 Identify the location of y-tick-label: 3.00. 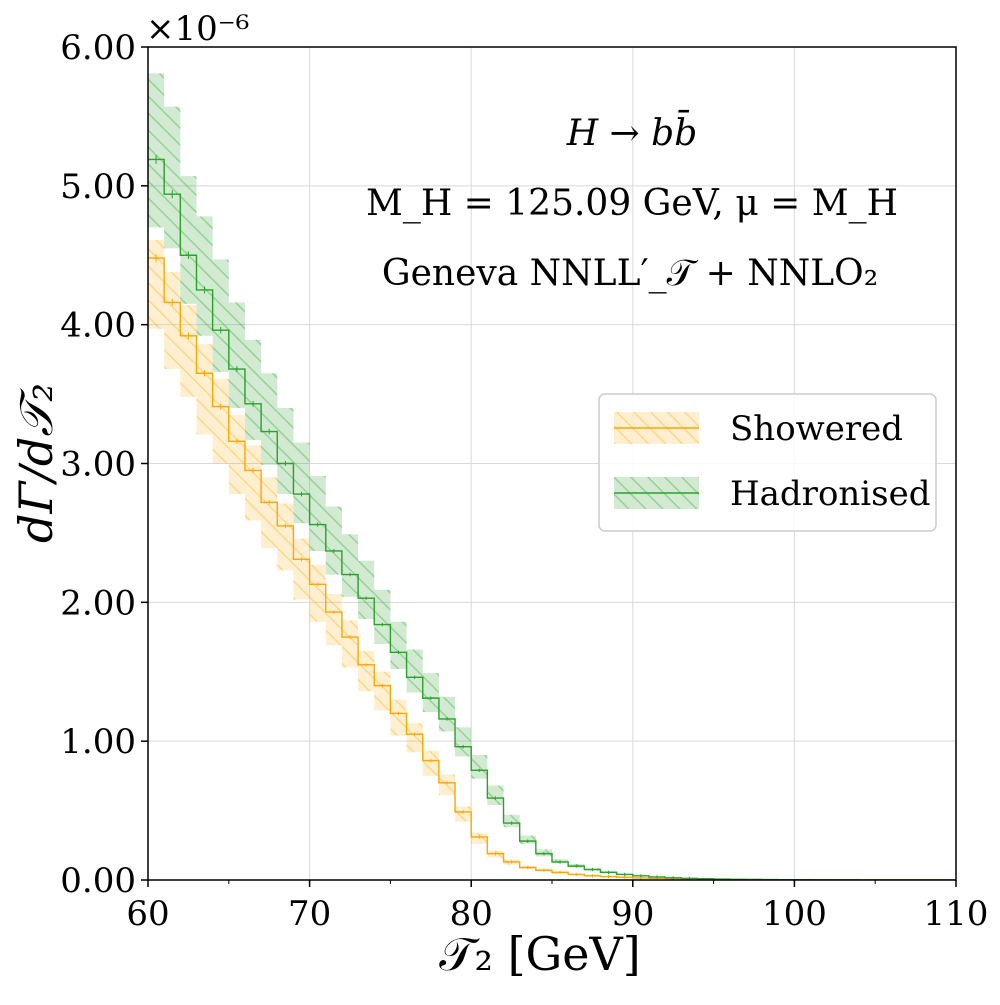
(98, 465).